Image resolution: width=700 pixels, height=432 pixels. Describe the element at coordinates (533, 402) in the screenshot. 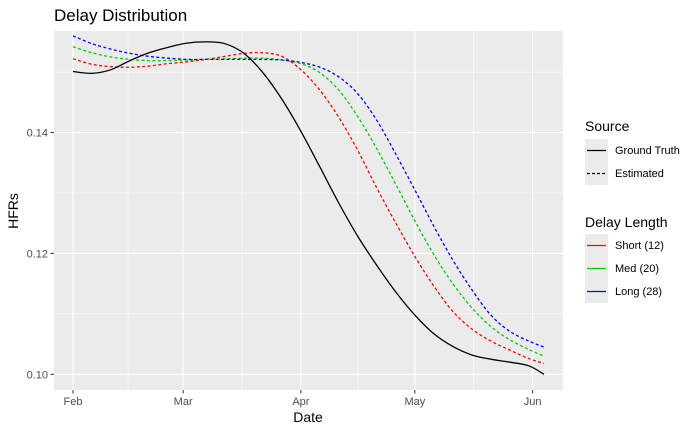

I see `x-tick-label: Jun` at that location.